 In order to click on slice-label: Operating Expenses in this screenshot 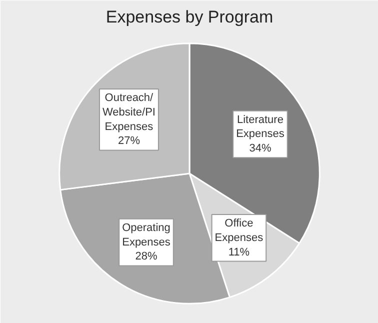, I will do `click(146, 235)`.